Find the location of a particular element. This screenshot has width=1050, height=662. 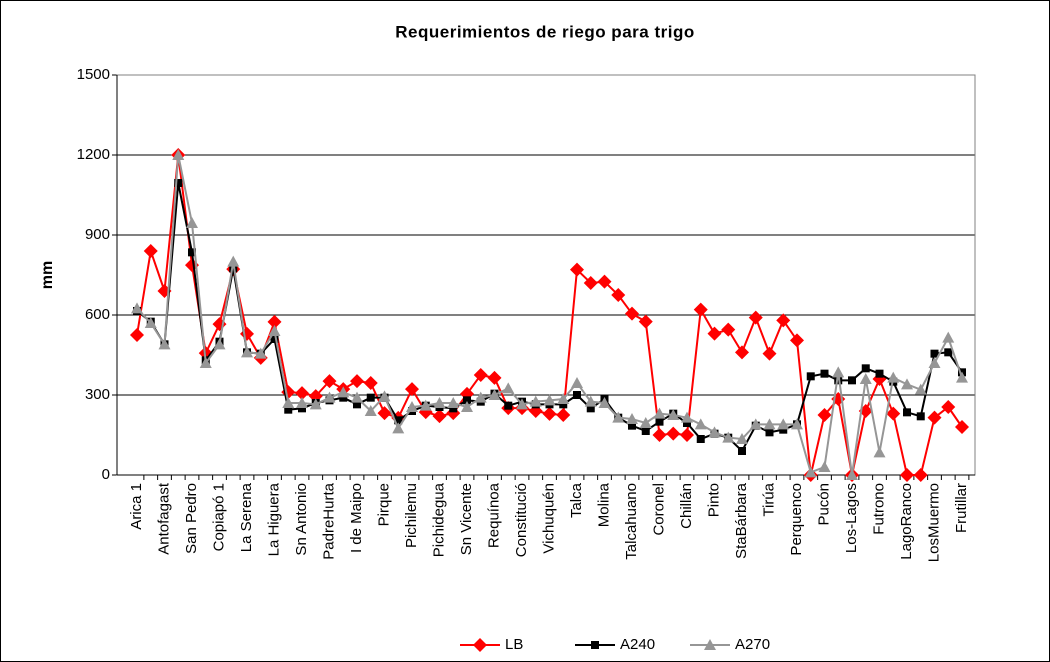

x-tick-label: Pinto is located at coordinates (713, 500).